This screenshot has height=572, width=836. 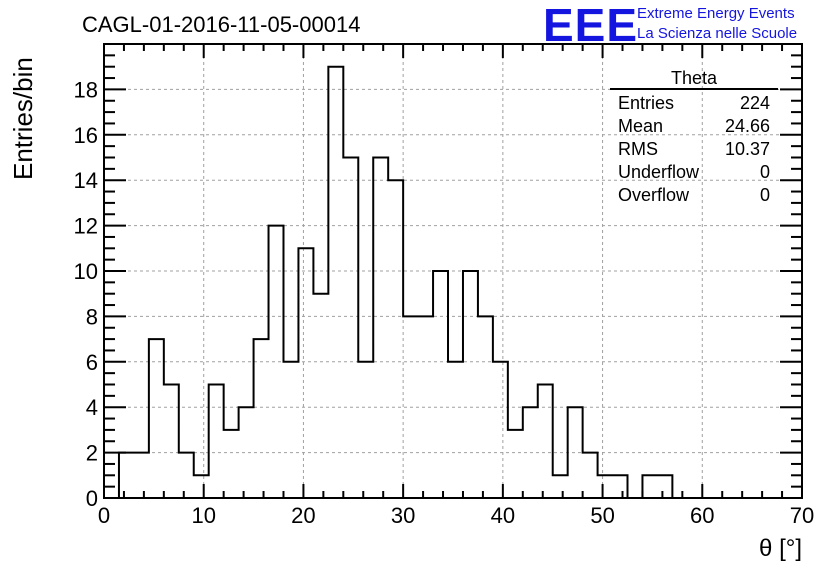 What do you see at coordinates (754, 103) in the screenshot?
I see `stats-value: 224` at bounding box center [754, 103].